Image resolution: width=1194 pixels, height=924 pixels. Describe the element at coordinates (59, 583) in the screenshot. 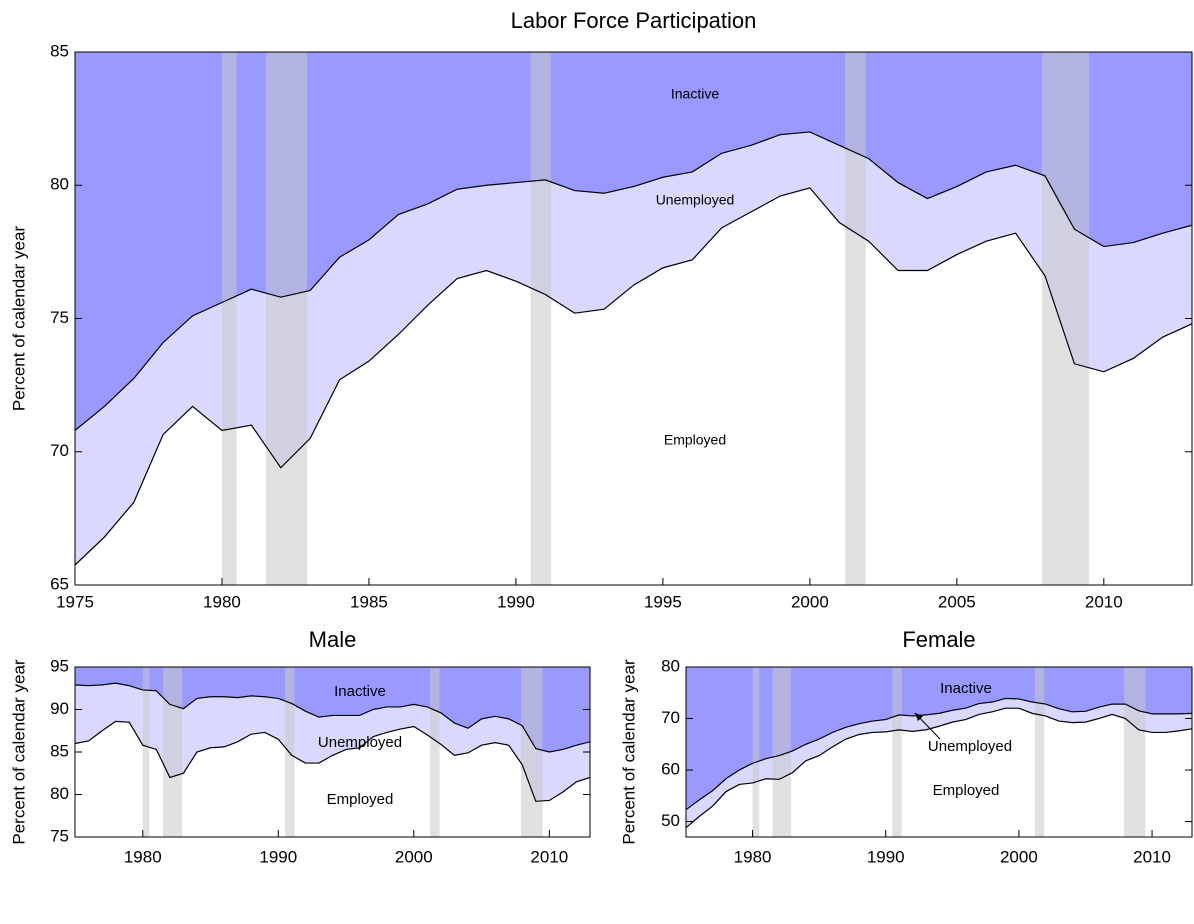

I see `y-tick-label: 65` at that location.